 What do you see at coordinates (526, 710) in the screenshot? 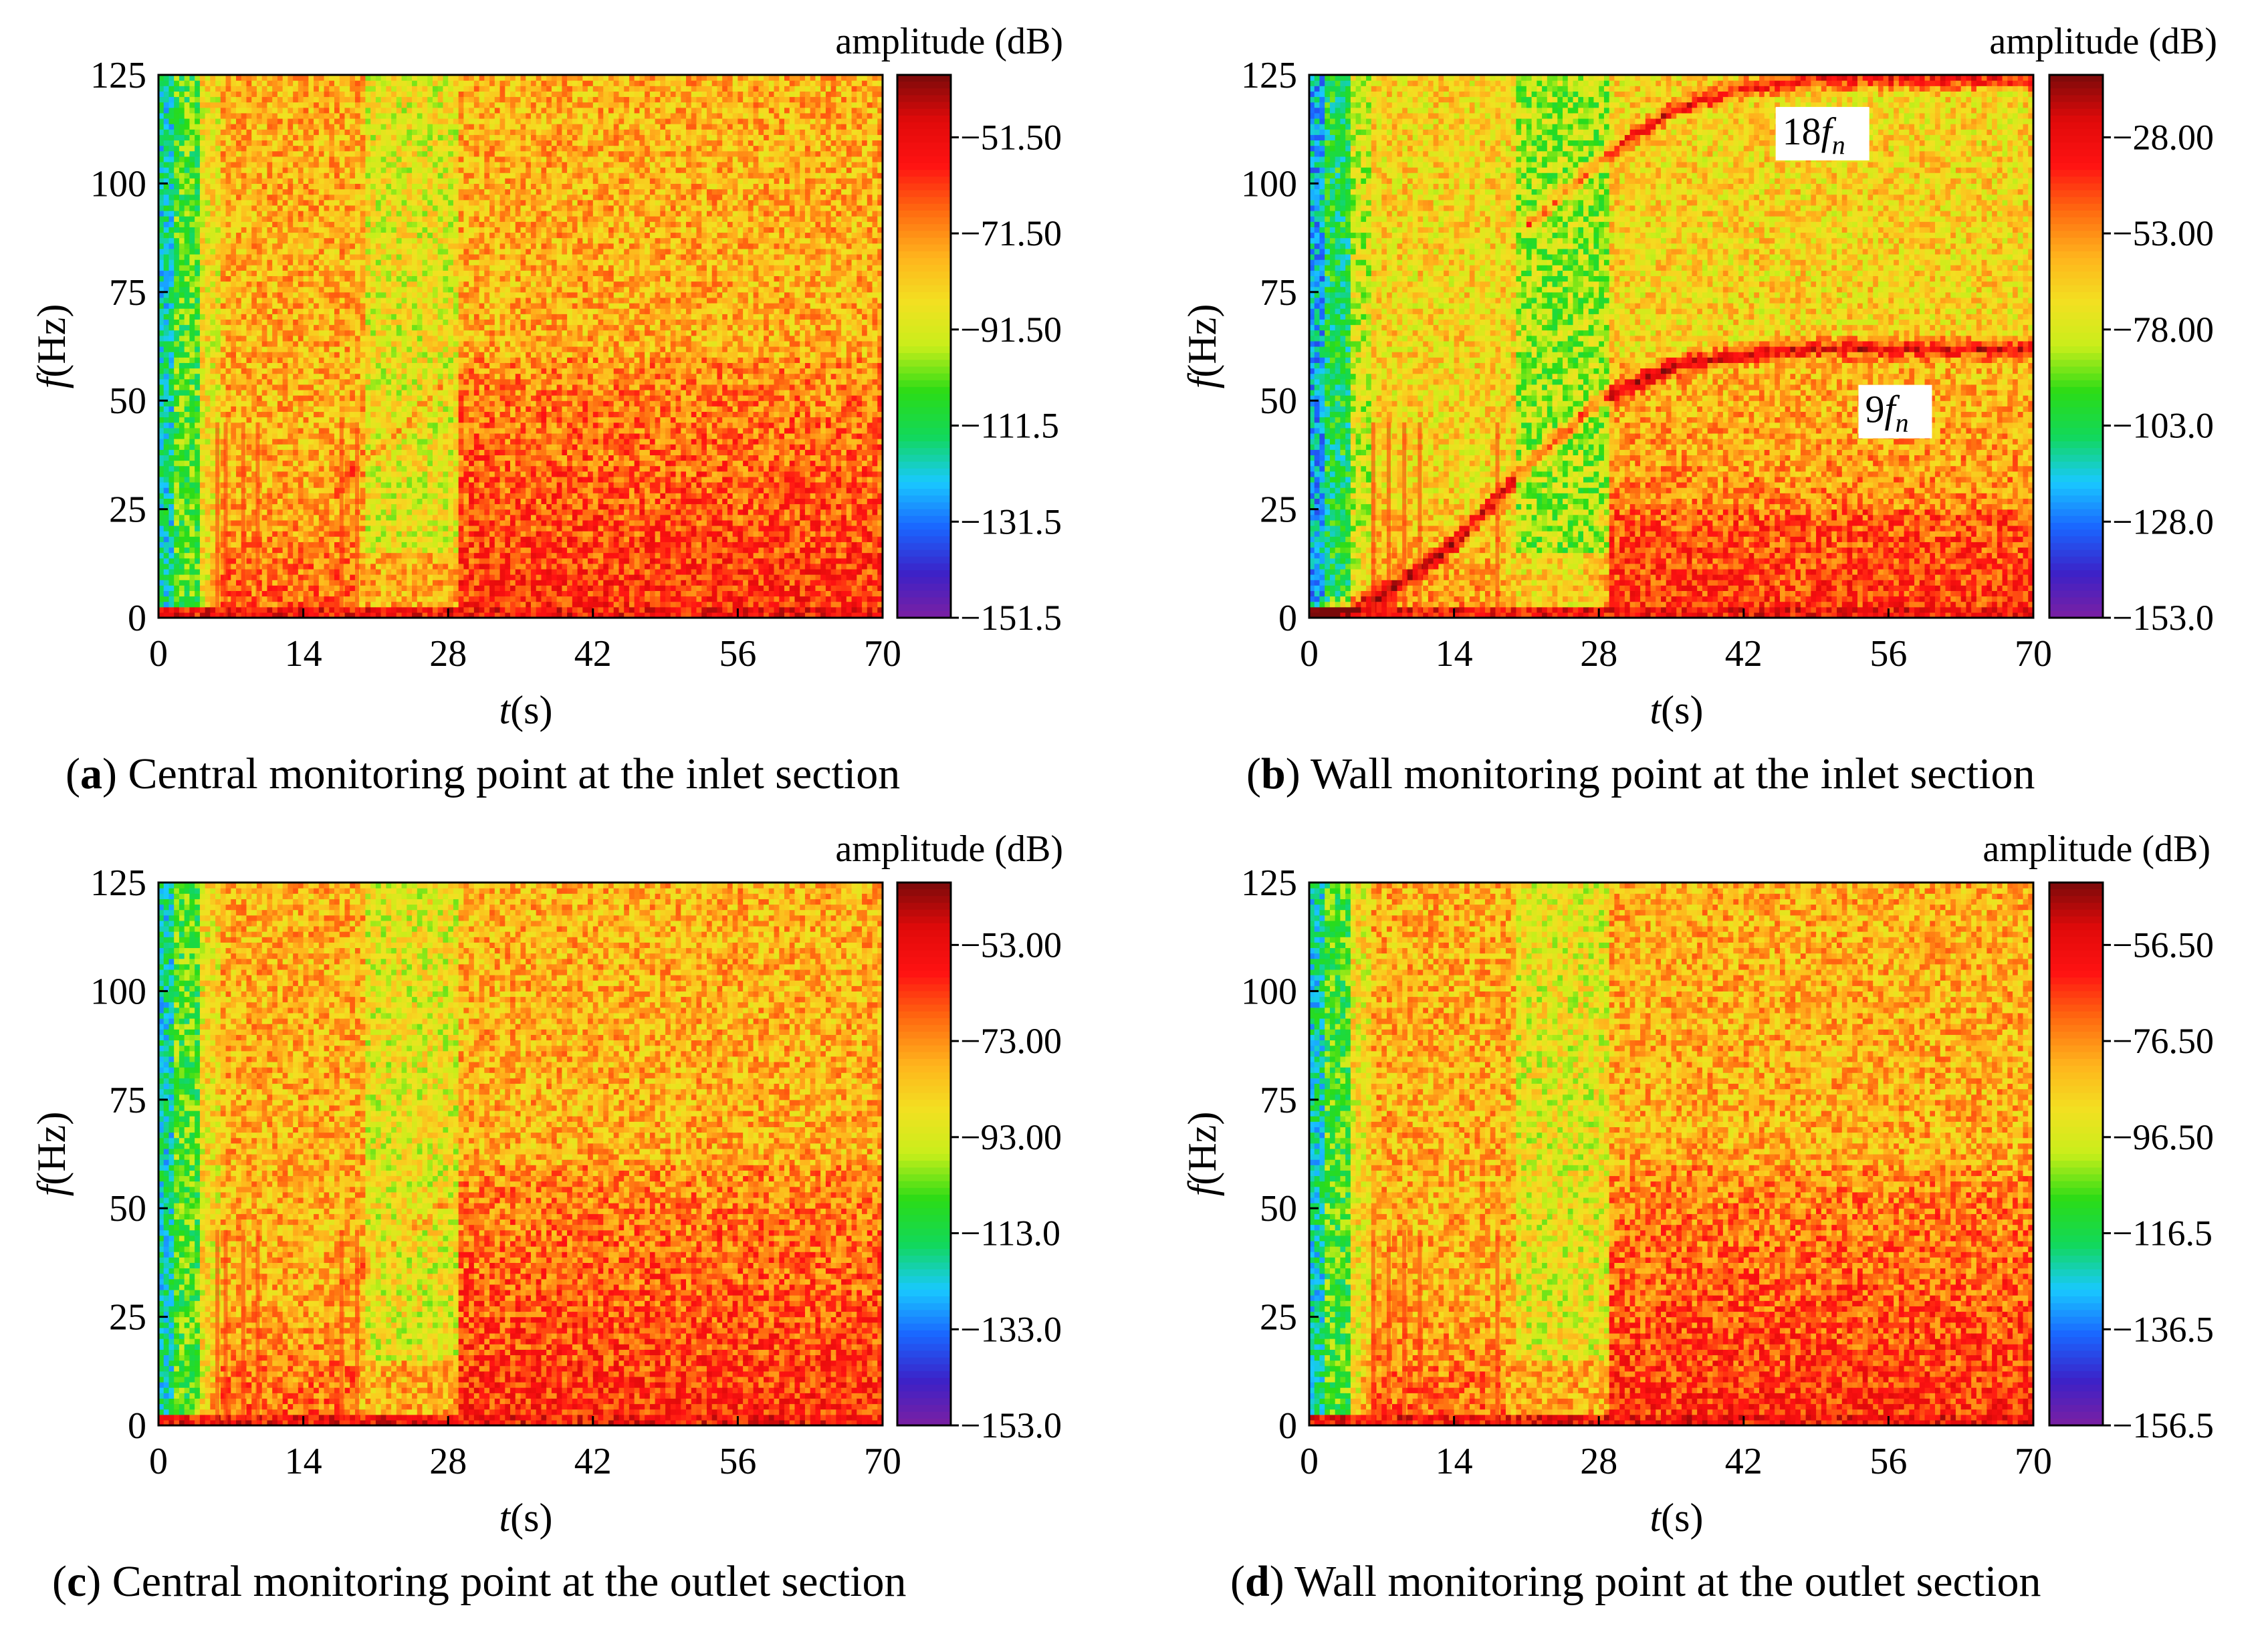
I see `x-axis-title: t(s)` at bounding box center [526, 710].